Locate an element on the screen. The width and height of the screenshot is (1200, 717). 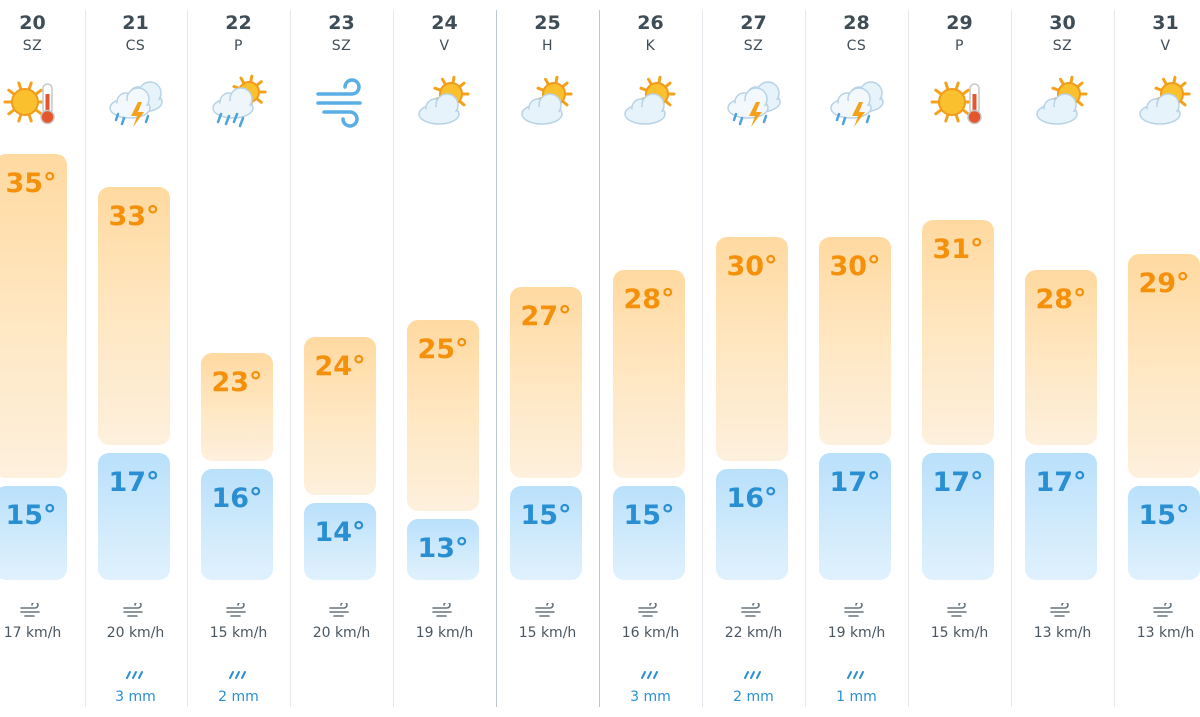
forecast-day-27: 27 SZ 30° 16° 22 km/h 2 mm is located at coordinates (753, 358).